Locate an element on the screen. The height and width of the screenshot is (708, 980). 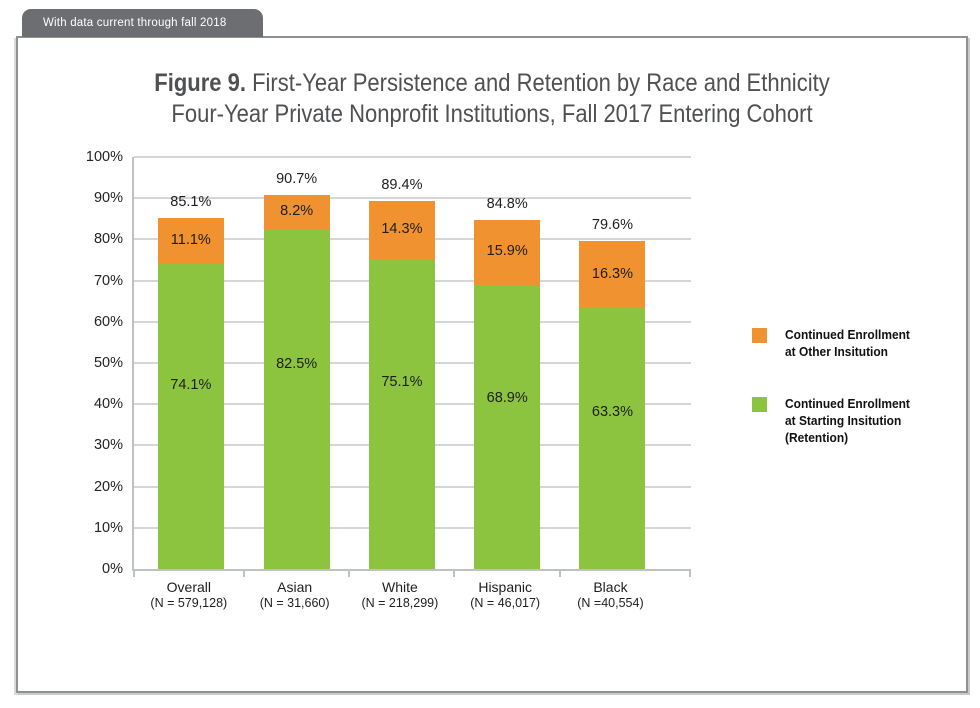
legend-label-line: (Retention) is located at coordinates (817, 437).